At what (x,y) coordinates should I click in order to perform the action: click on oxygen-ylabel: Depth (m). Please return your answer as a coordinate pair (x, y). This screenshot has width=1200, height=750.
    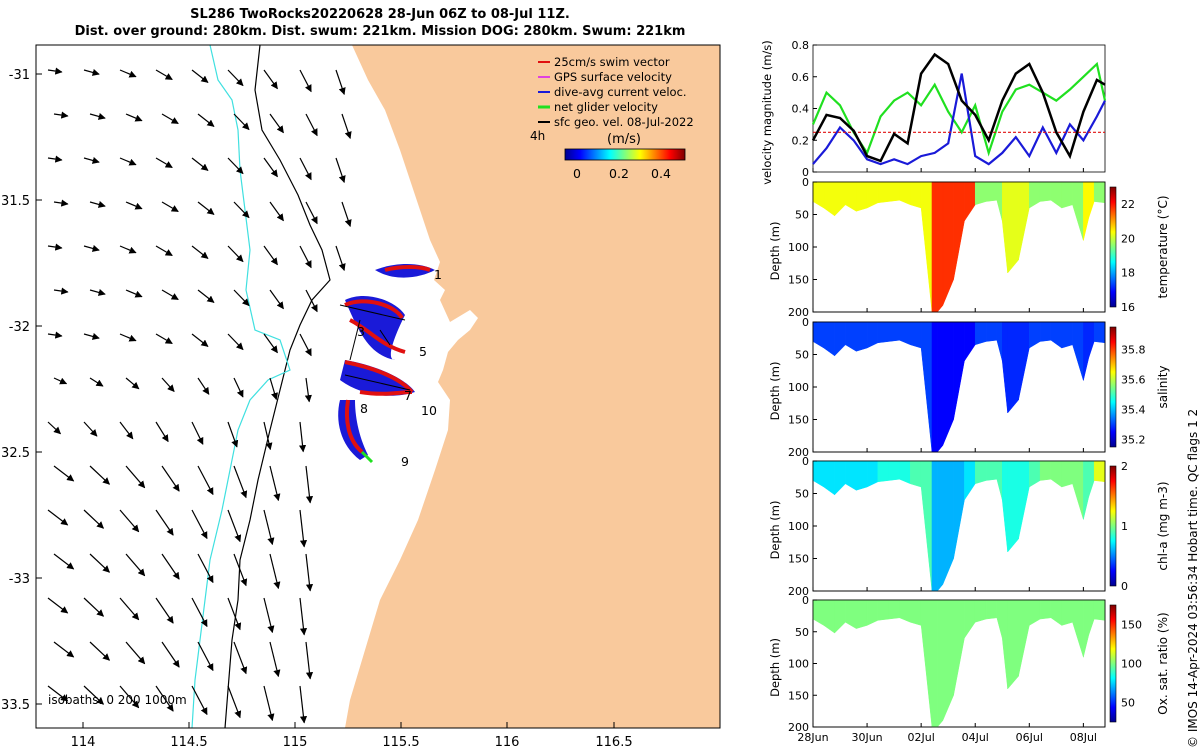
    Looking at the image, I should click on (775, 667).